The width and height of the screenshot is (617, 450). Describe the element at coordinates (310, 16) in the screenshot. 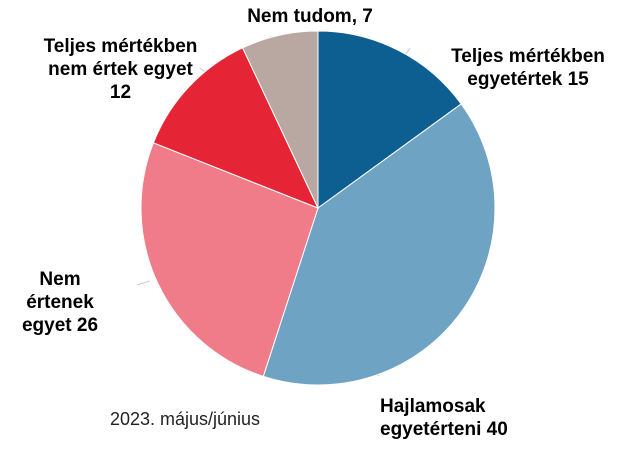

I see `data-label: Nem tudom, 7` at that location.